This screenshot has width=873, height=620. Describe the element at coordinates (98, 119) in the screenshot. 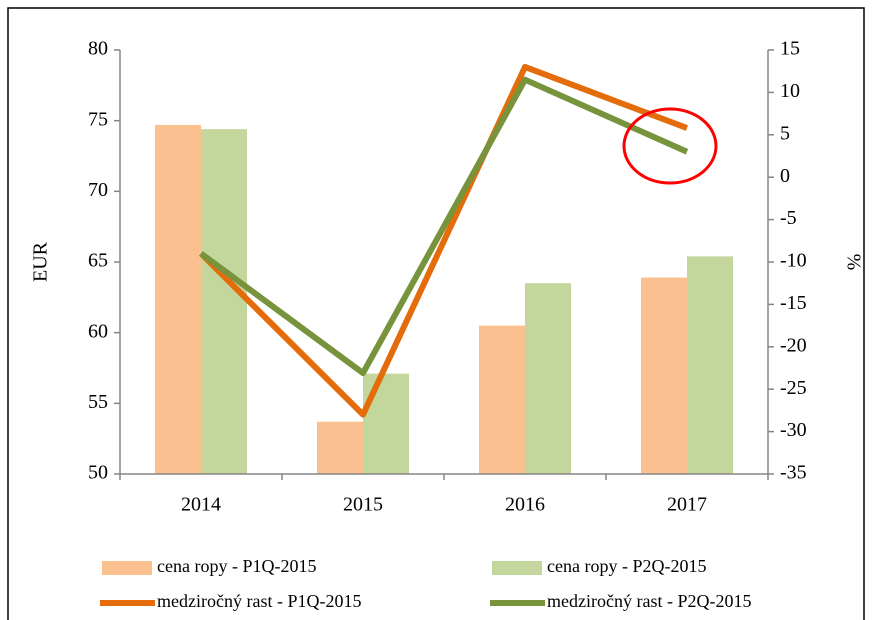

I see `y-tick-label: 75` at that location.